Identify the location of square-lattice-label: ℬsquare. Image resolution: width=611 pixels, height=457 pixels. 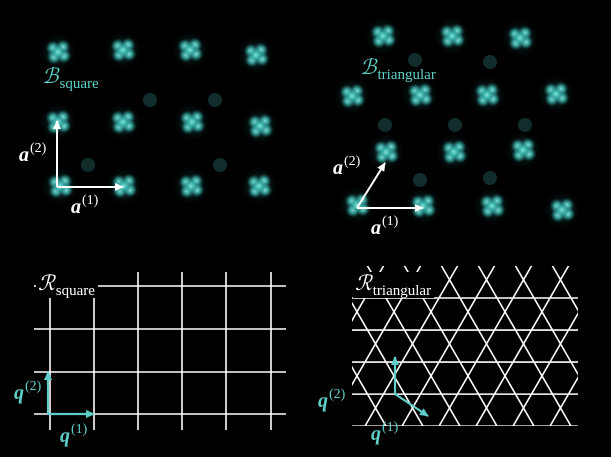
(70, 78).